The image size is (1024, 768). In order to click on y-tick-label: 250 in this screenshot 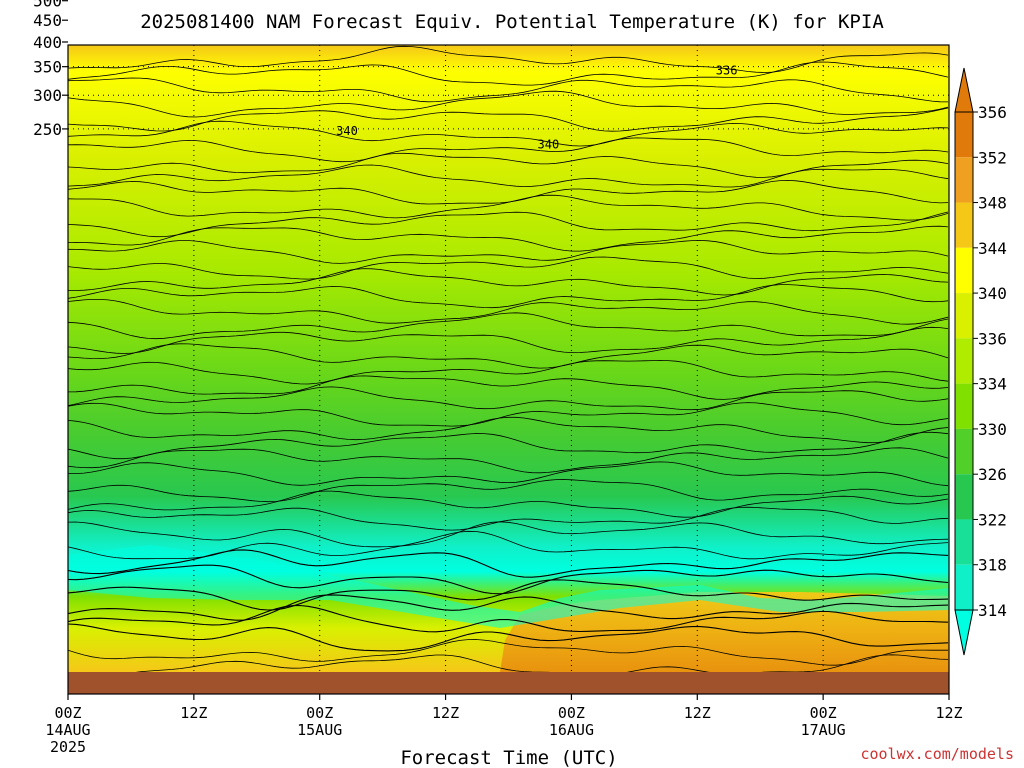, I will do `click(47, 129)`.